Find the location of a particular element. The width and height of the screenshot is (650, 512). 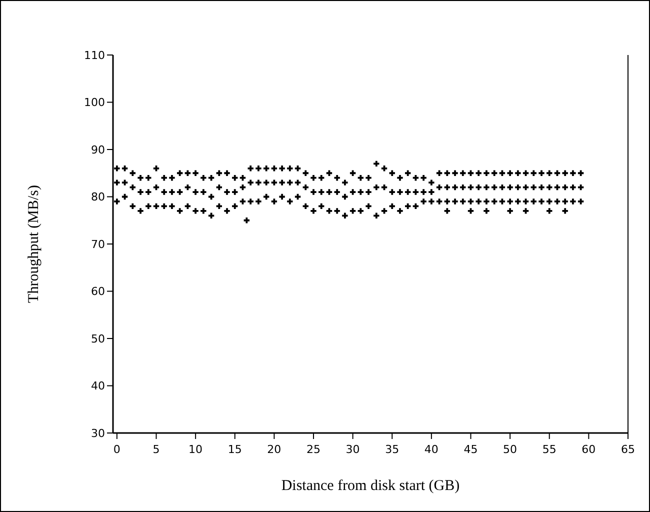

x-tick-label: 40 is located at coordinates (431, 449).